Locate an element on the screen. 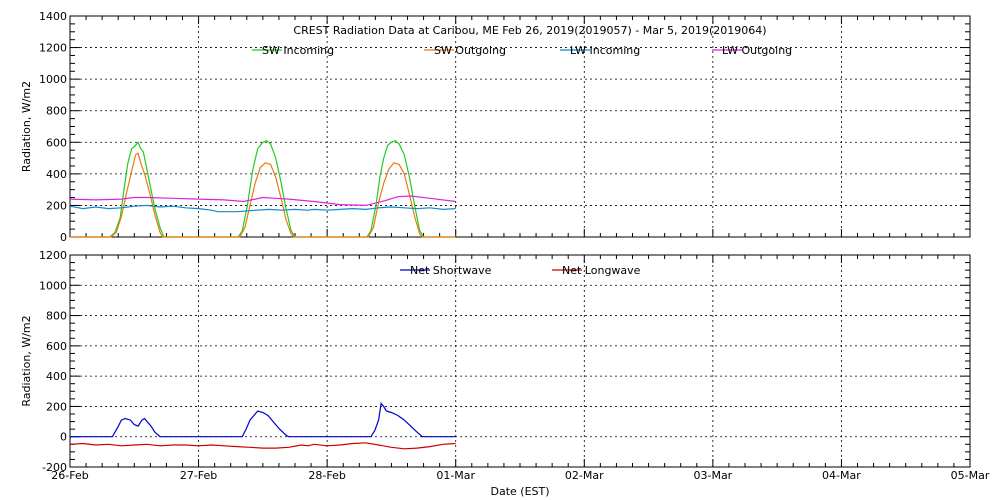 The width and height of the screenshot is (1000, 500). x-tick-label: 04-Mar is located at coordinates (841, 475).